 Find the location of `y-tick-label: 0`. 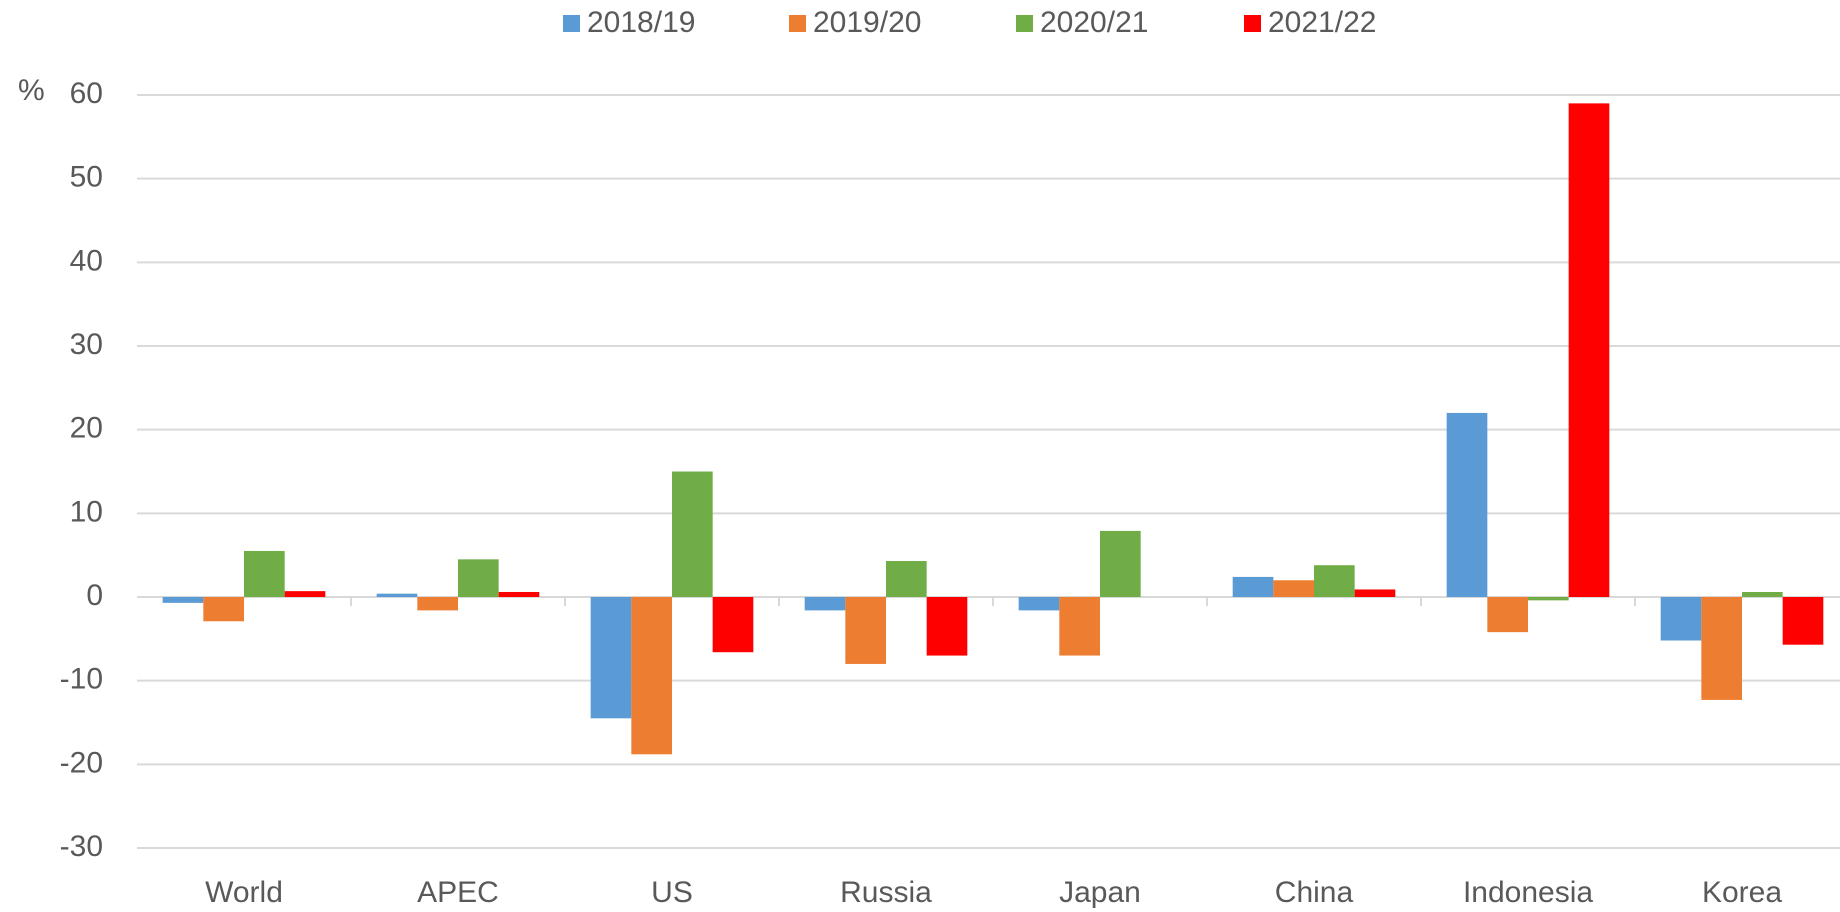

y-tick-label: 0 is located at coordinates (94, 595).